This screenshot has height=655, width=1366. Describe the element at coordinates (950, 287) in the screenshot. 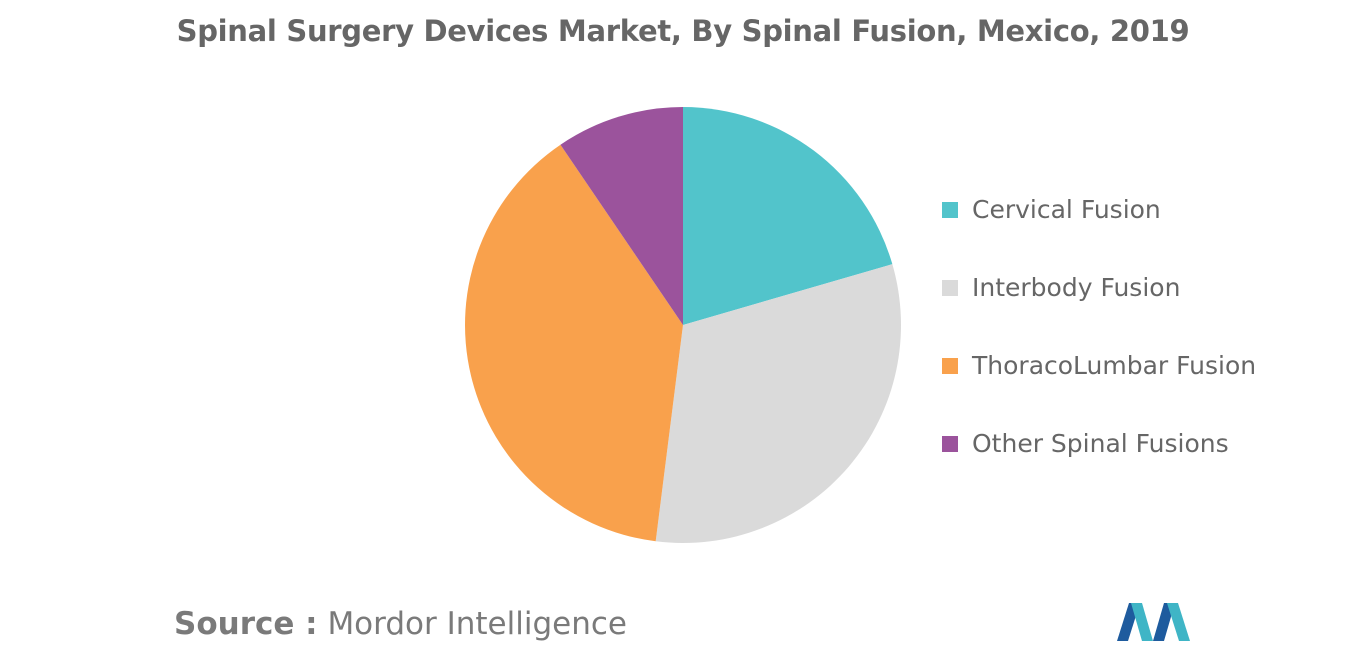

I see `legend-swatch-interbody-fusion` at that location.